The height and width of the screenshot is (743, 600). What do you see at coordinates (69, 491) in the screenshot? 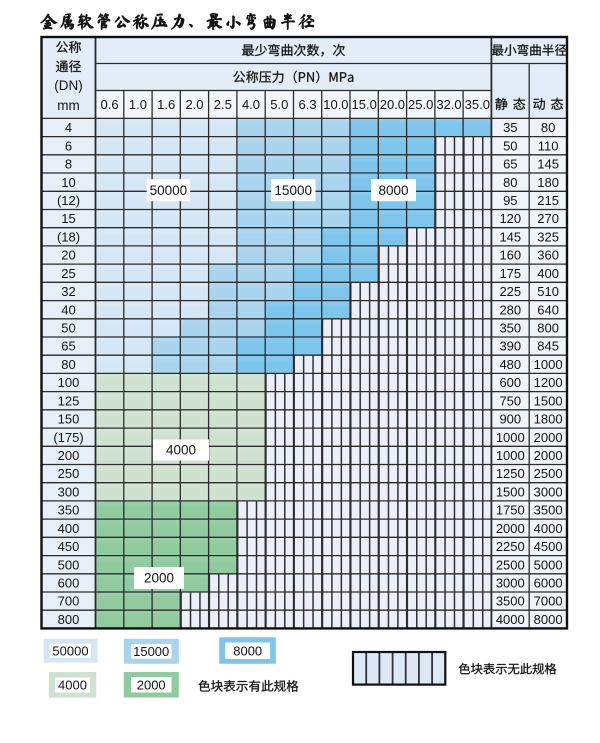
I see `svg-text: 300` at bounding box center [69, 491].